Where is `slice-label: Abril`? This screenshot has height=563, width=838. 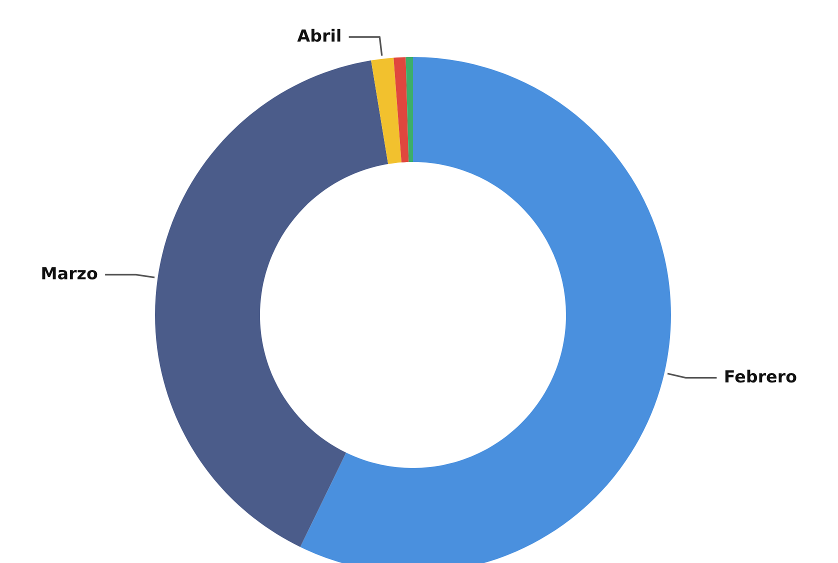
slice-label: Abril is located at coordinates (318, 35).